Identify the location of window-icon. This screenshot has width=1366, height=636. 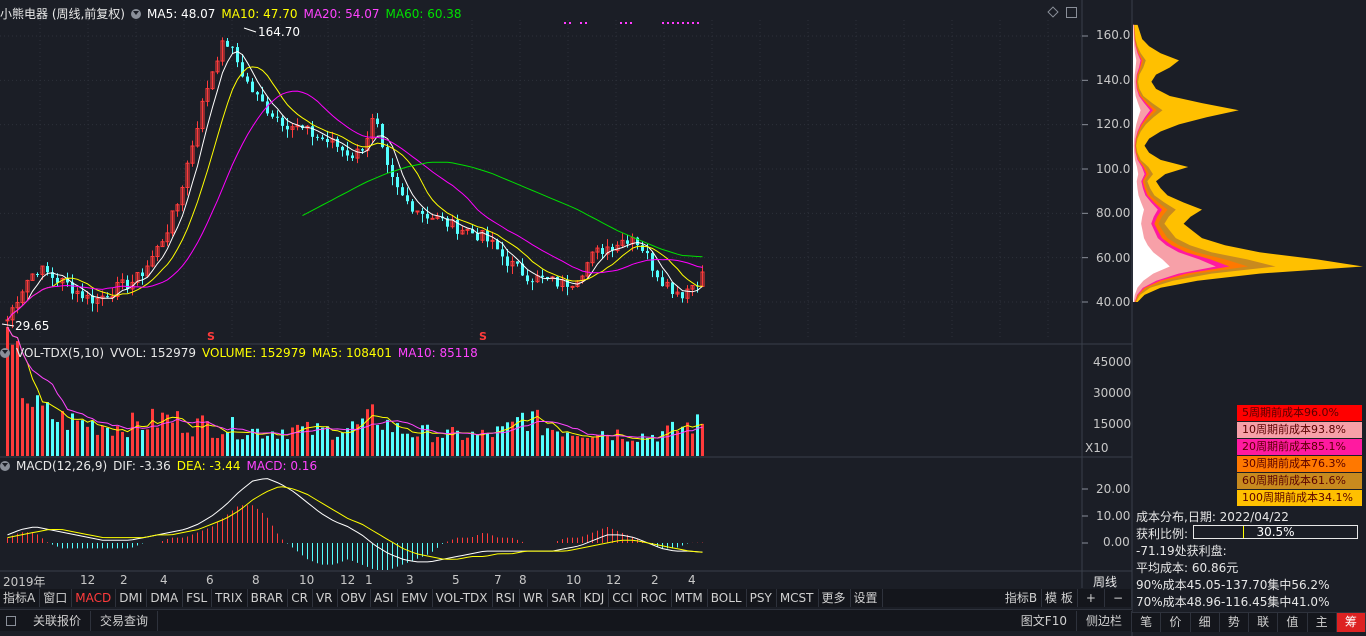
(1071, 12).